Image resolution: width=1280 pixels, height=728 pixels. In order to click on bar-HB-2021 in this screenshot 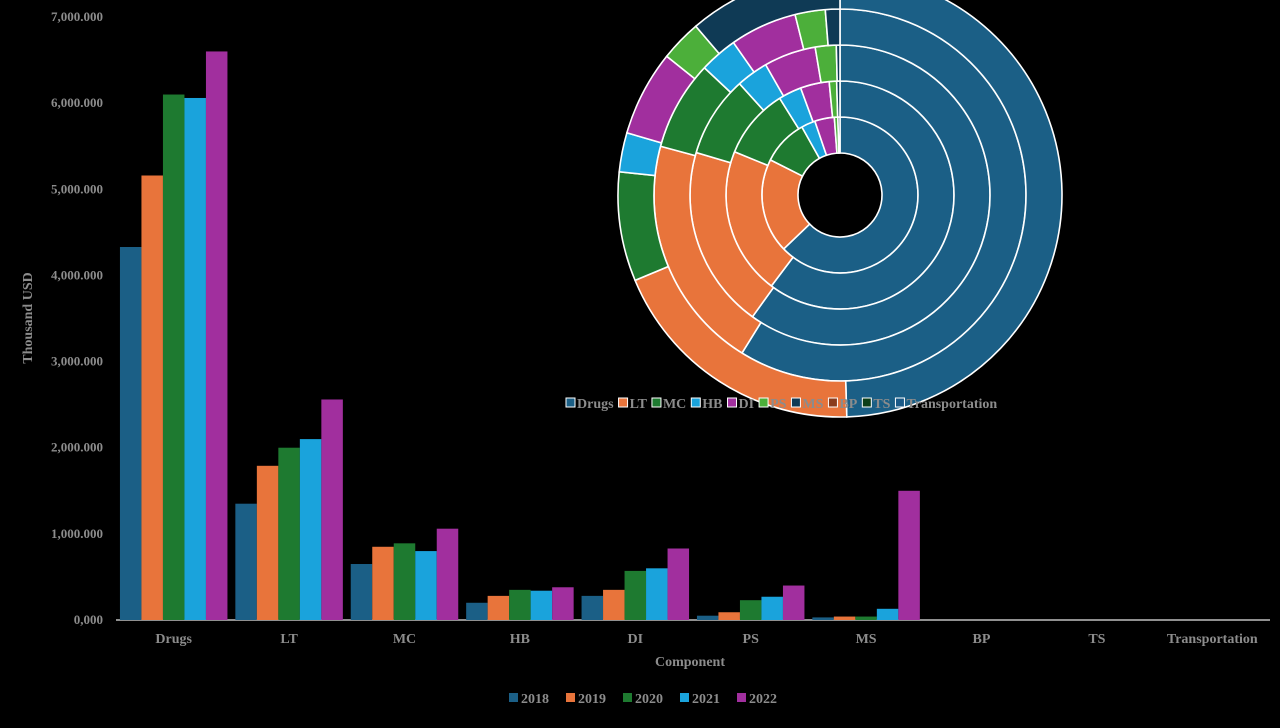, I will do `click(541, 605)`.